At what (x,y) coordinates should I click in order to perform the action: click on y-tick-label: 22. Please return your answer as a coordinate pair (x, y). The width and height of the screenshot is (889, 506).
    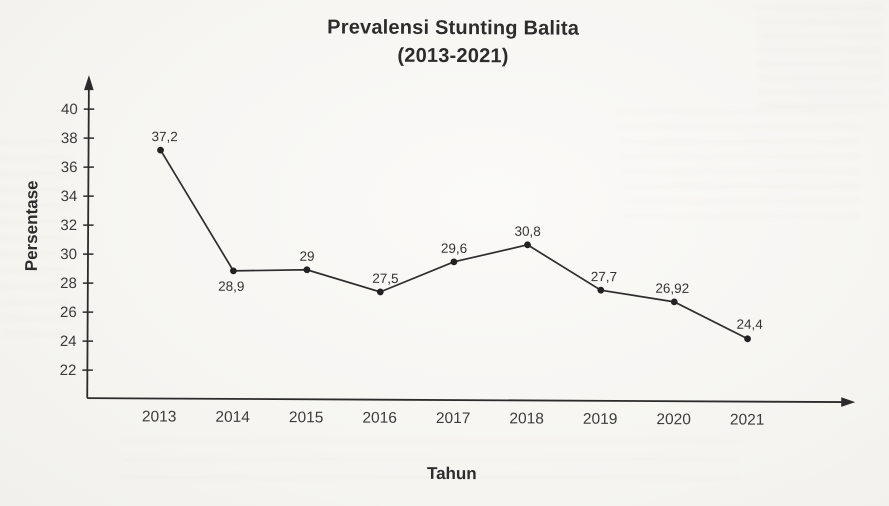
    Looking at the image, I should click on (68, 370).